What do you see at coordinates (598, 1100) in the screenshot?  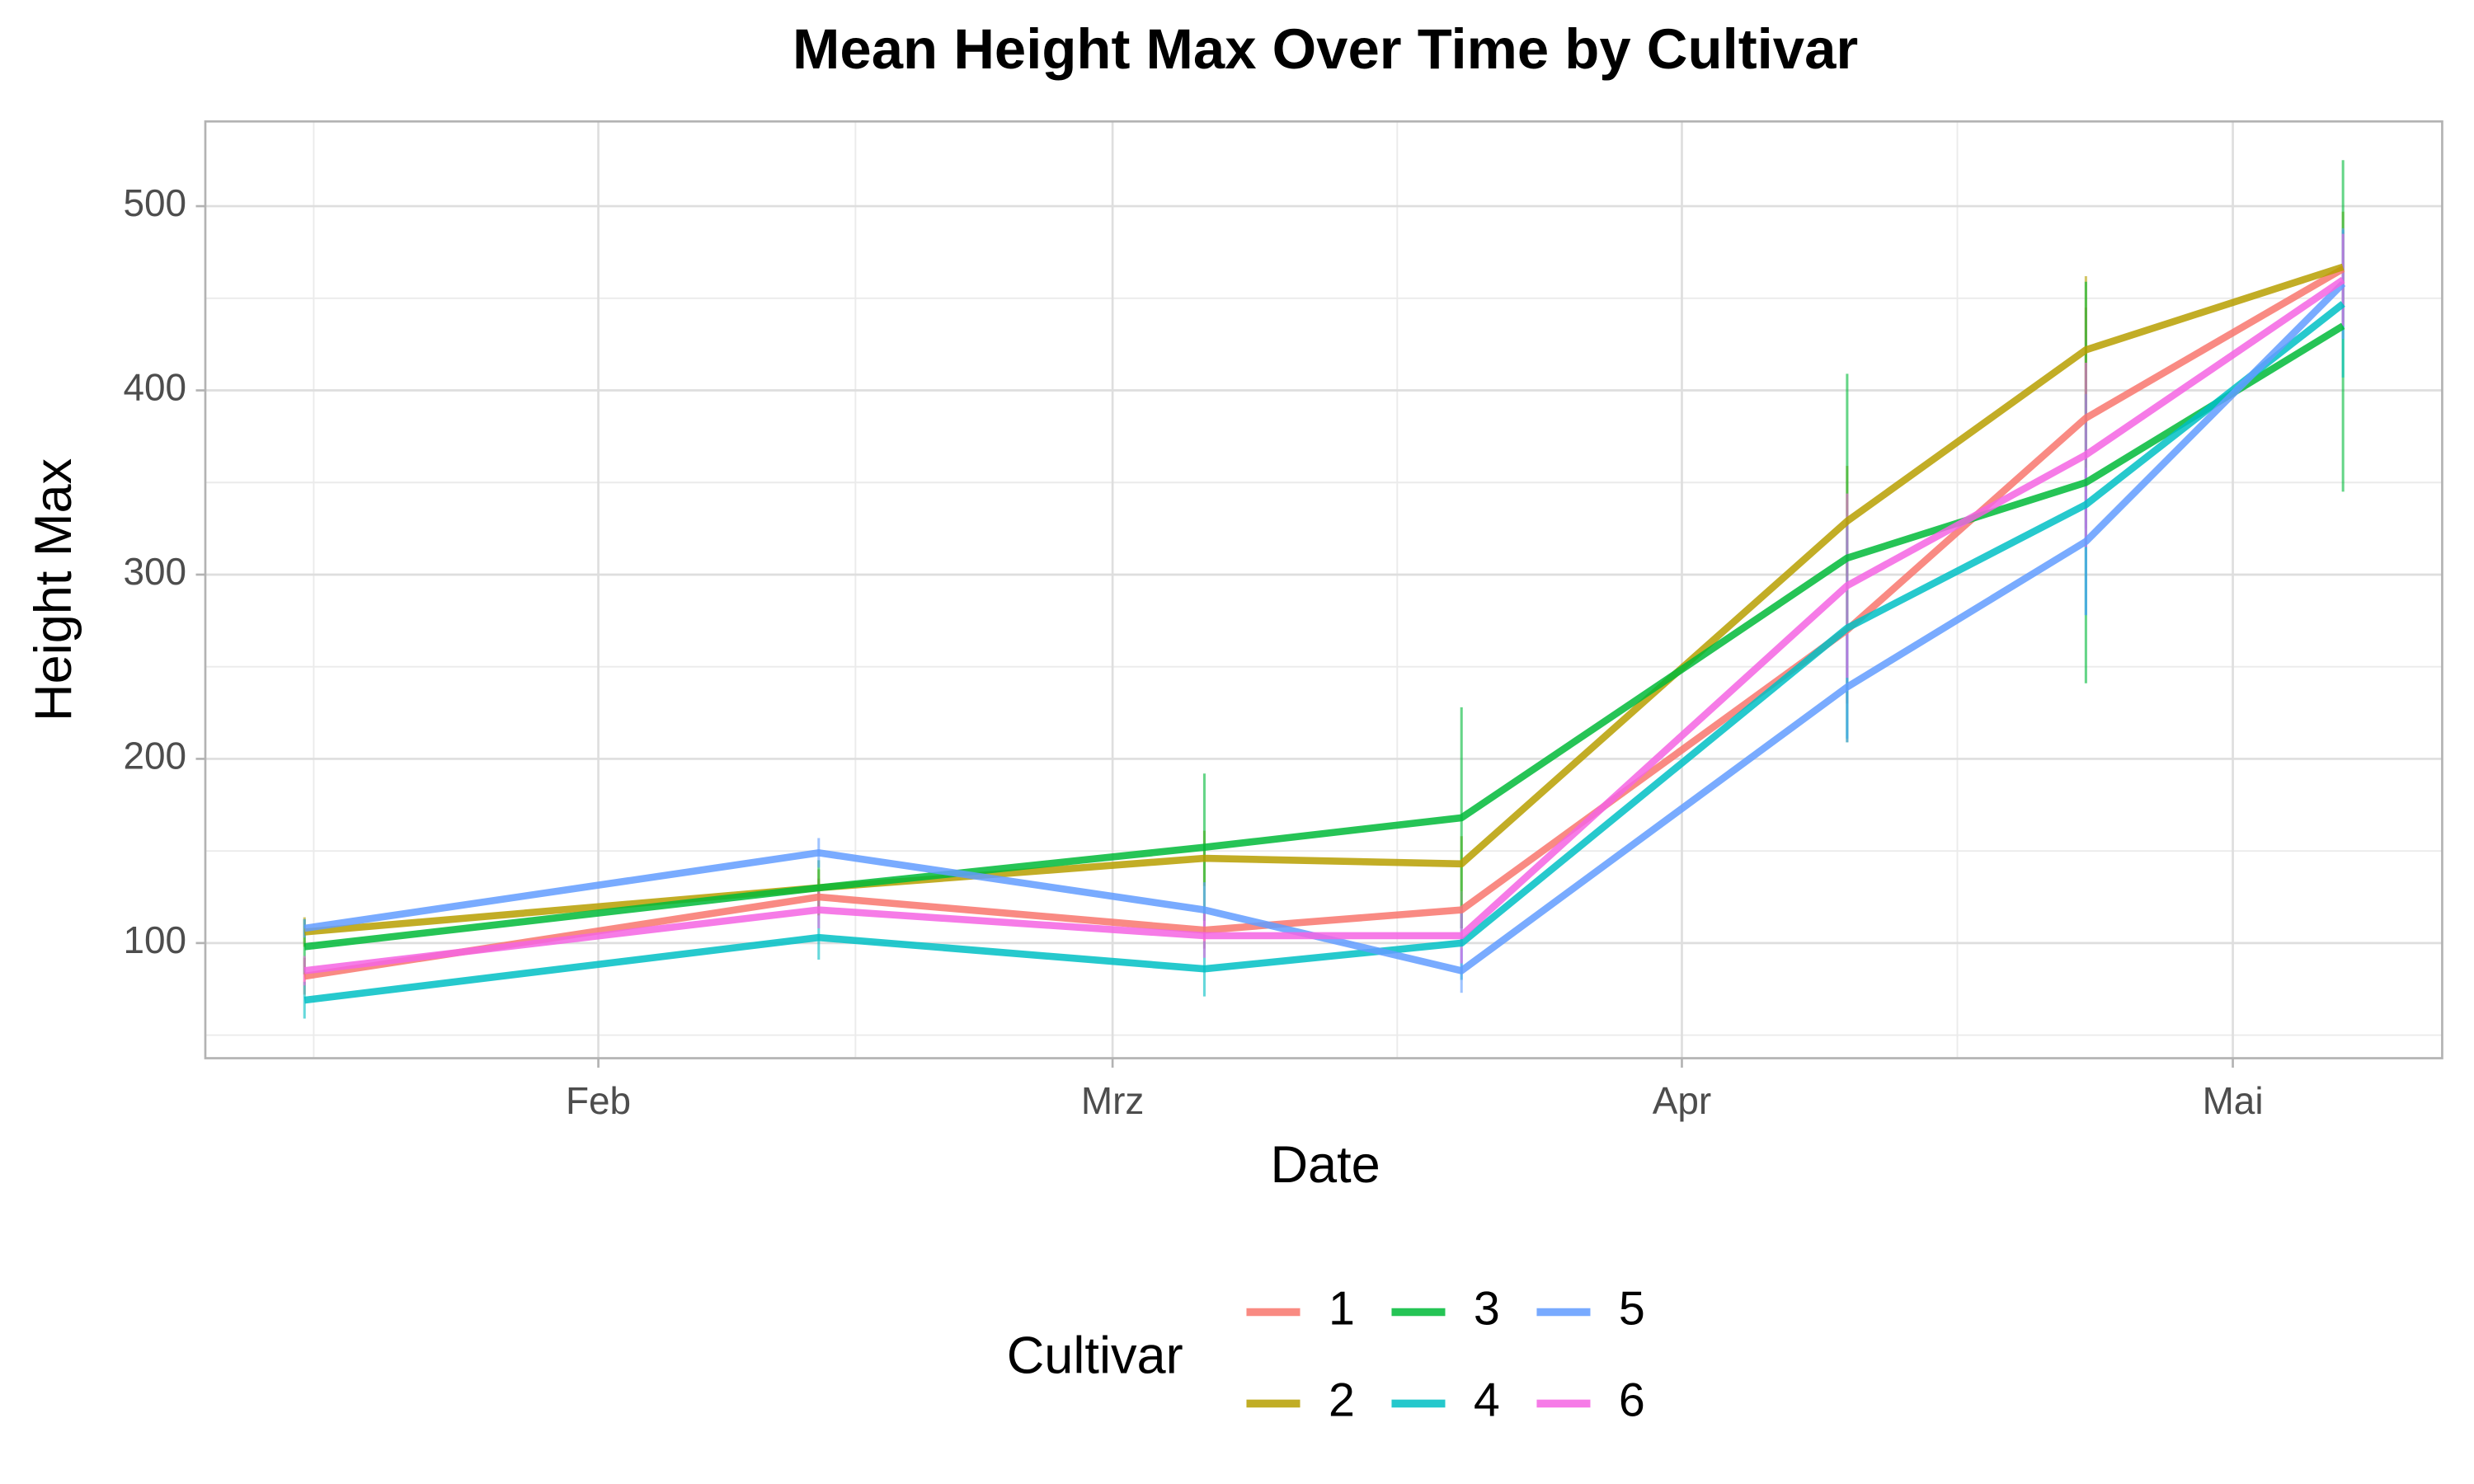 I see `x-tick-label: Feb` at bounding box center [598, 1100].